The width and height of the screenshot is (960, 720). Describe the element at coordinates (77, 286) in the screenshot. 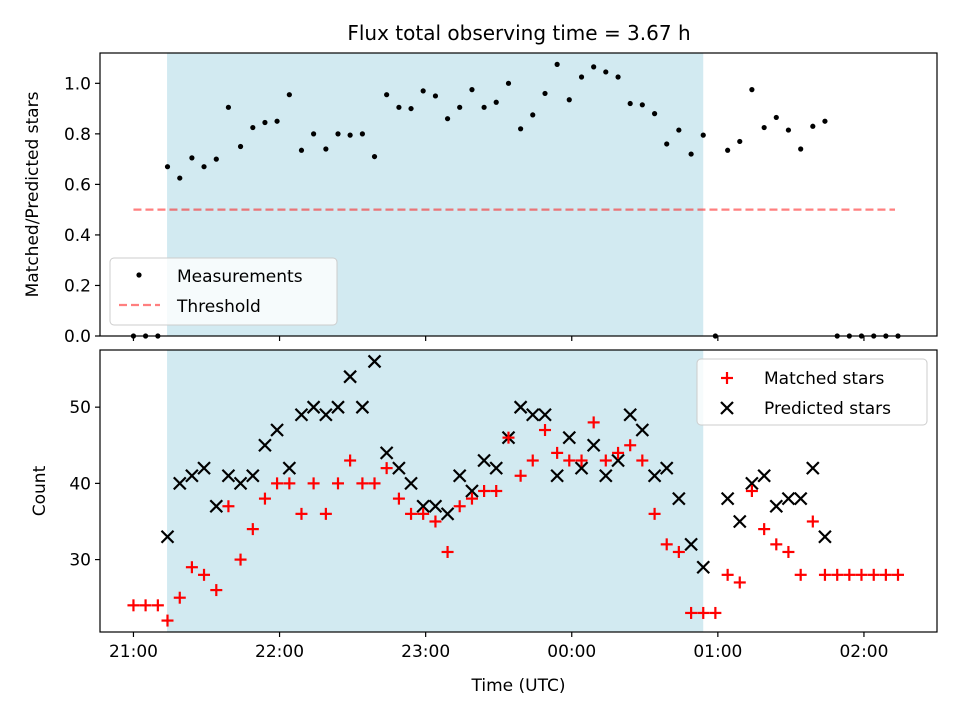

I see `top-y-tick-label: 0.2` at that location.